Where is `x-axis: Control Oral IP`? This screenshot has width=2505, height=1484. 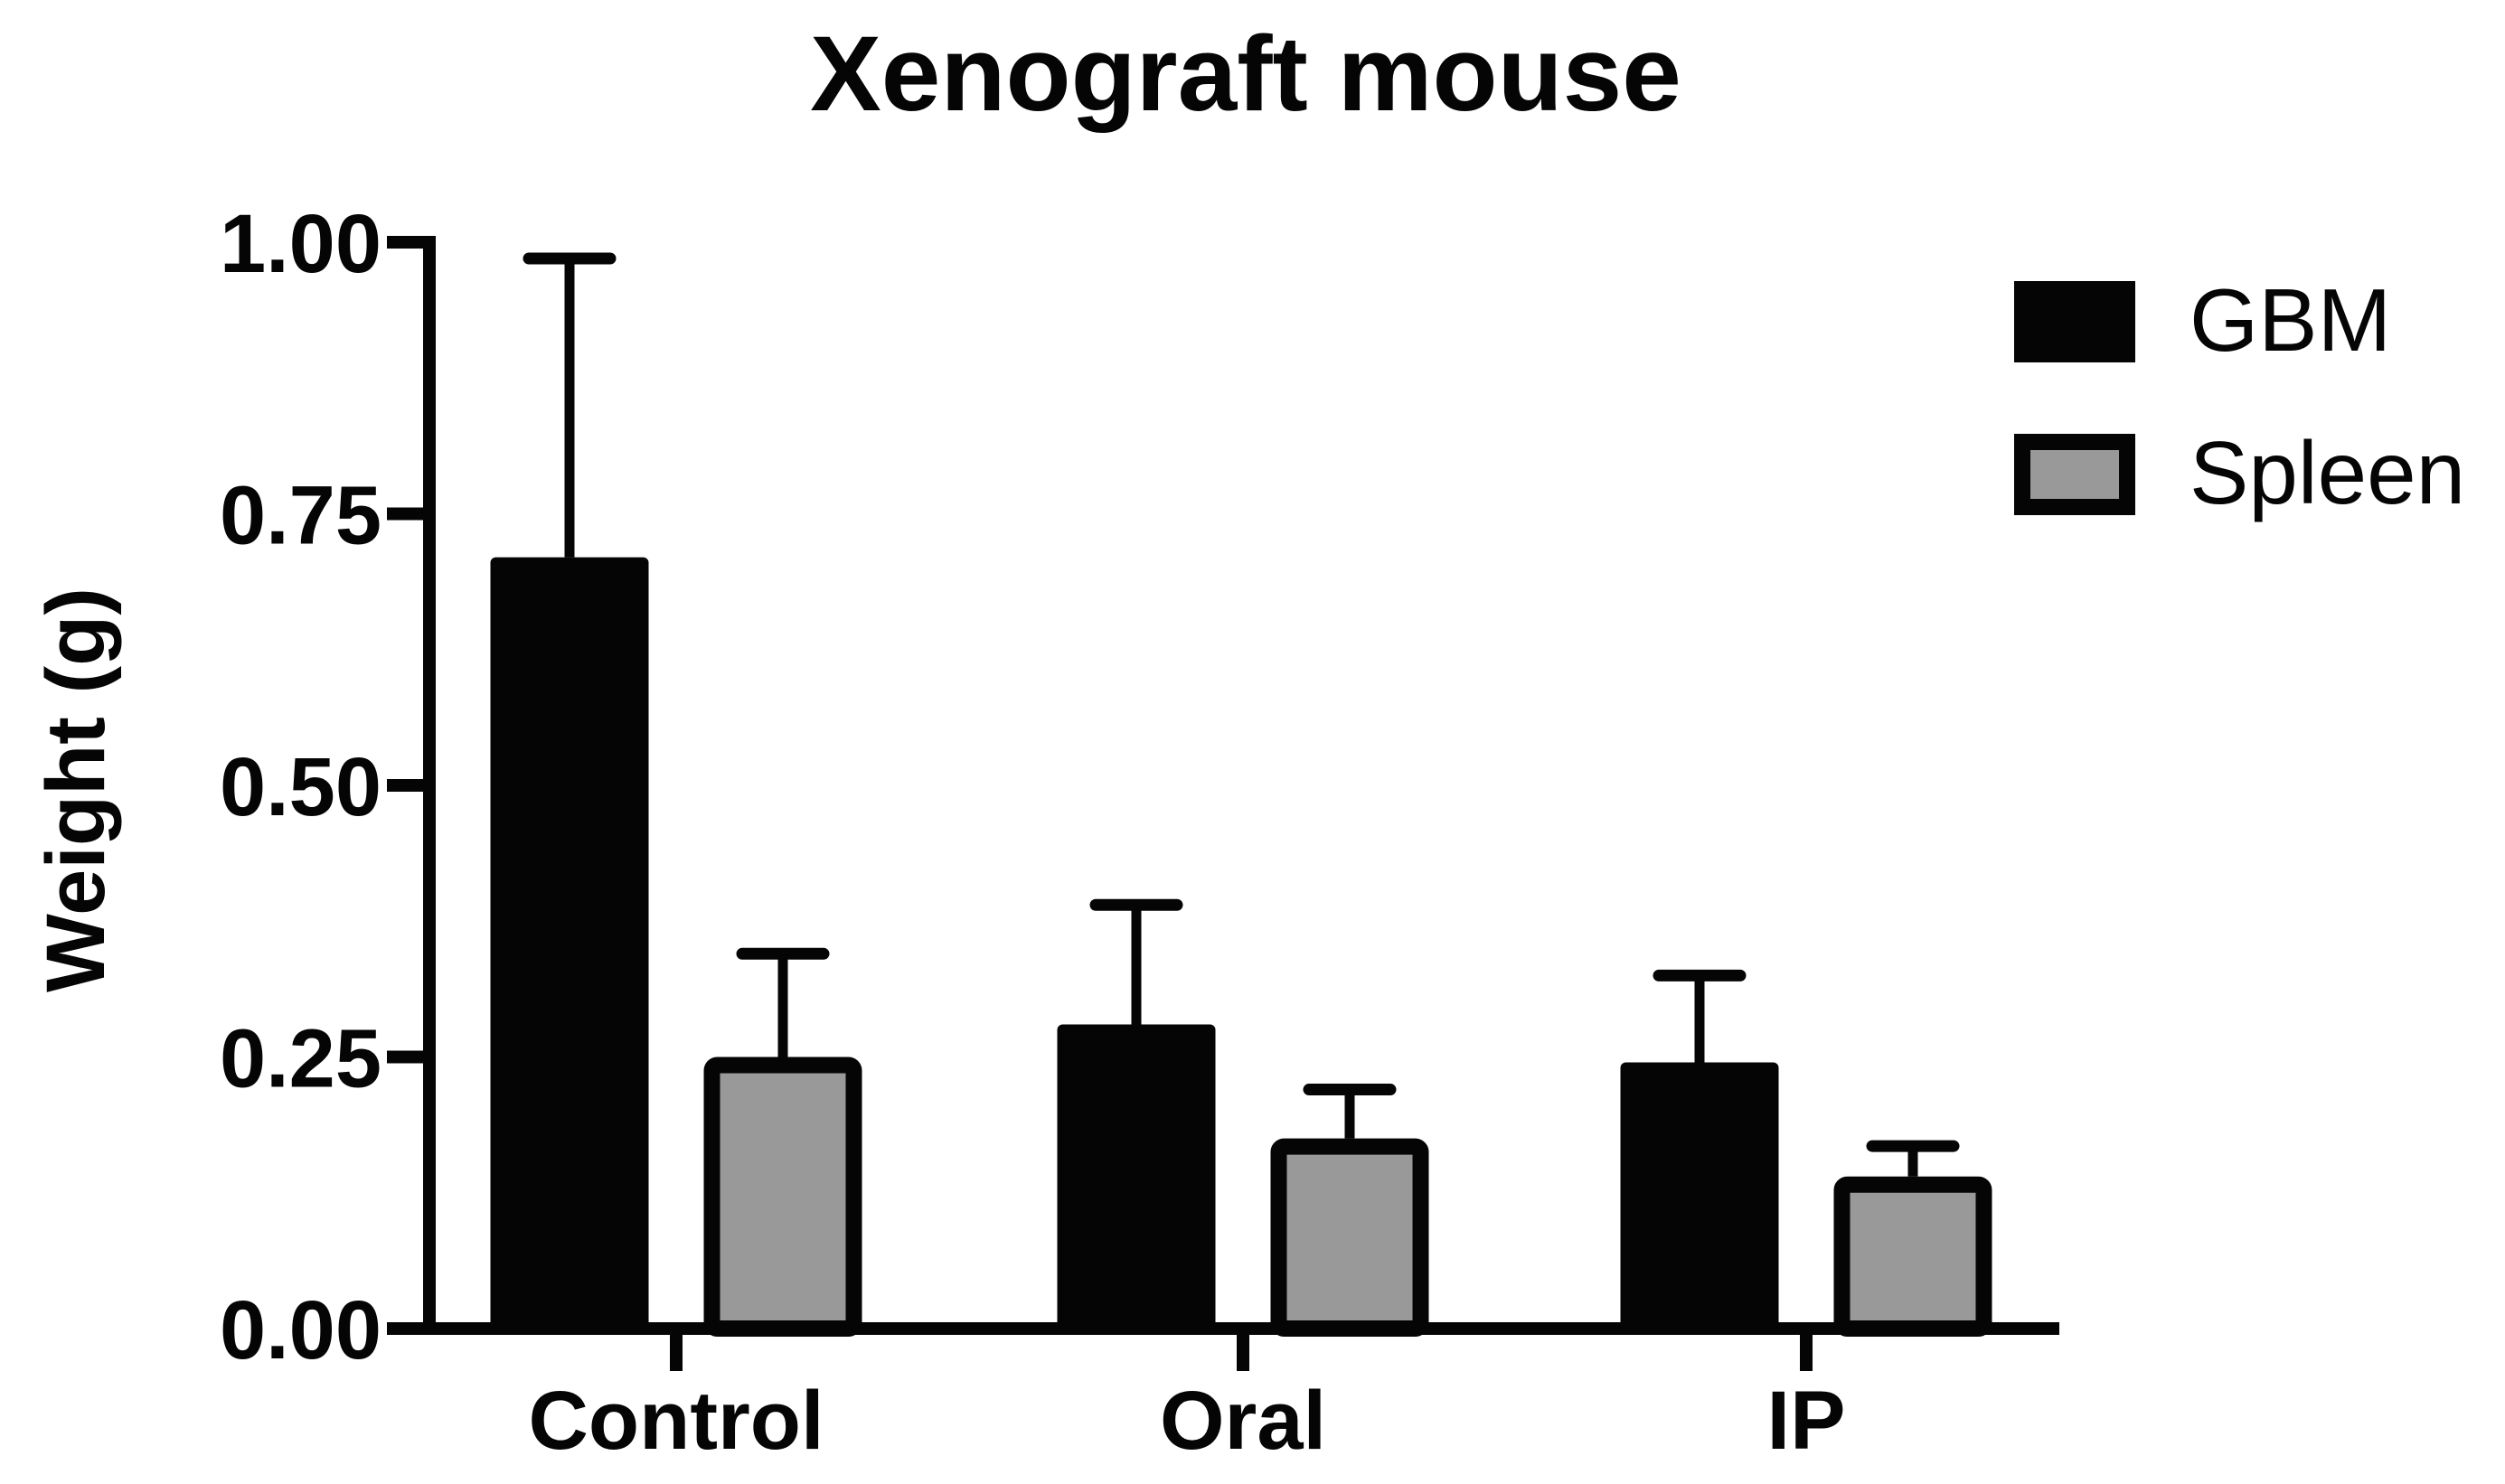 x-axis: Control Oral IP is located at coordinates (1241, 1394).